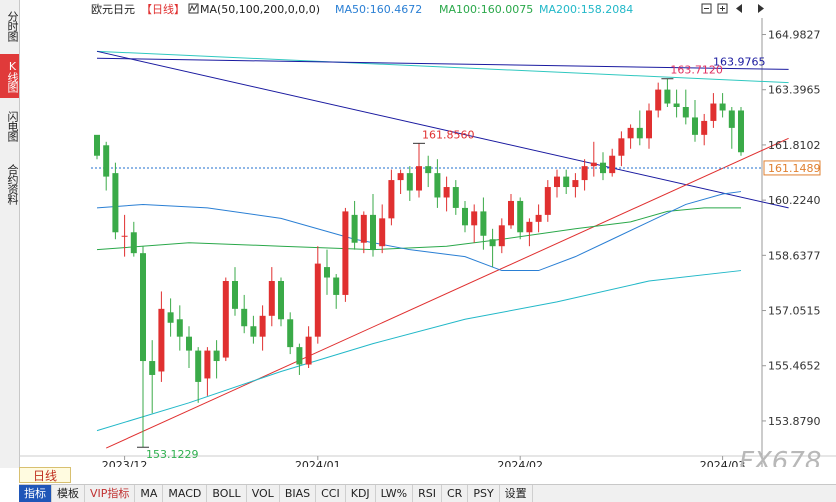 The width and height of the screenshot is (836, 502). Describe the element at coordinates (794, 311) in the screenshot. I see `y-tick-label: 157.0515` at that location.